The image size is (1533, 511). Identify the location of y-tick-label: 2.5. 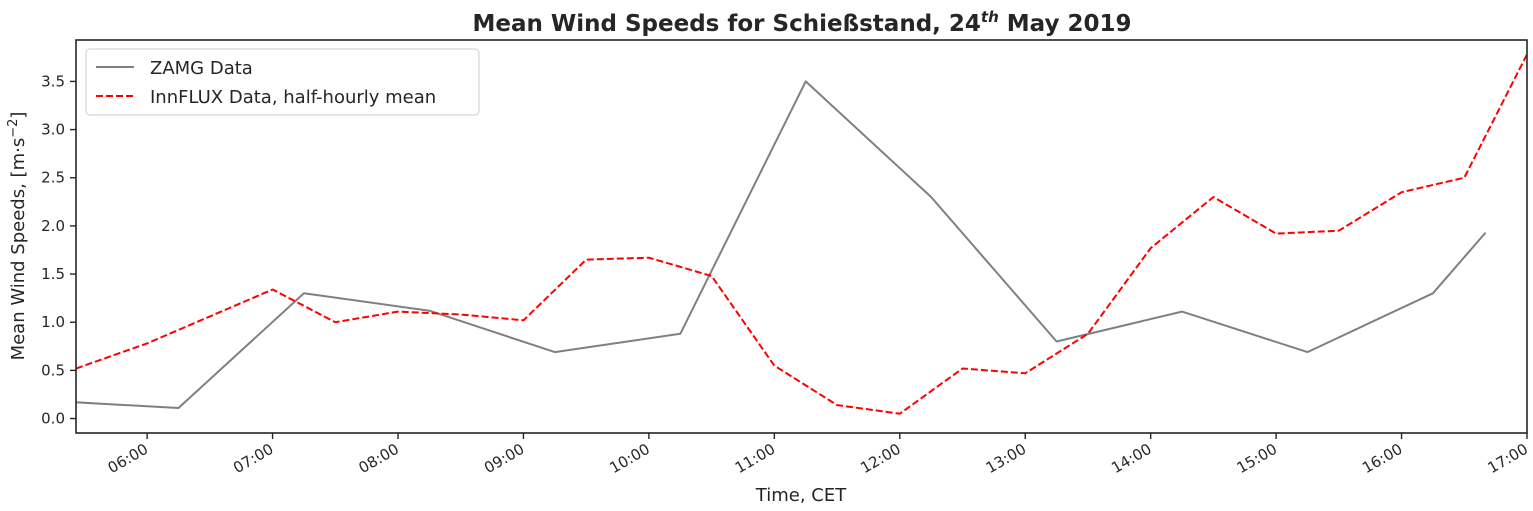
(53, 178).